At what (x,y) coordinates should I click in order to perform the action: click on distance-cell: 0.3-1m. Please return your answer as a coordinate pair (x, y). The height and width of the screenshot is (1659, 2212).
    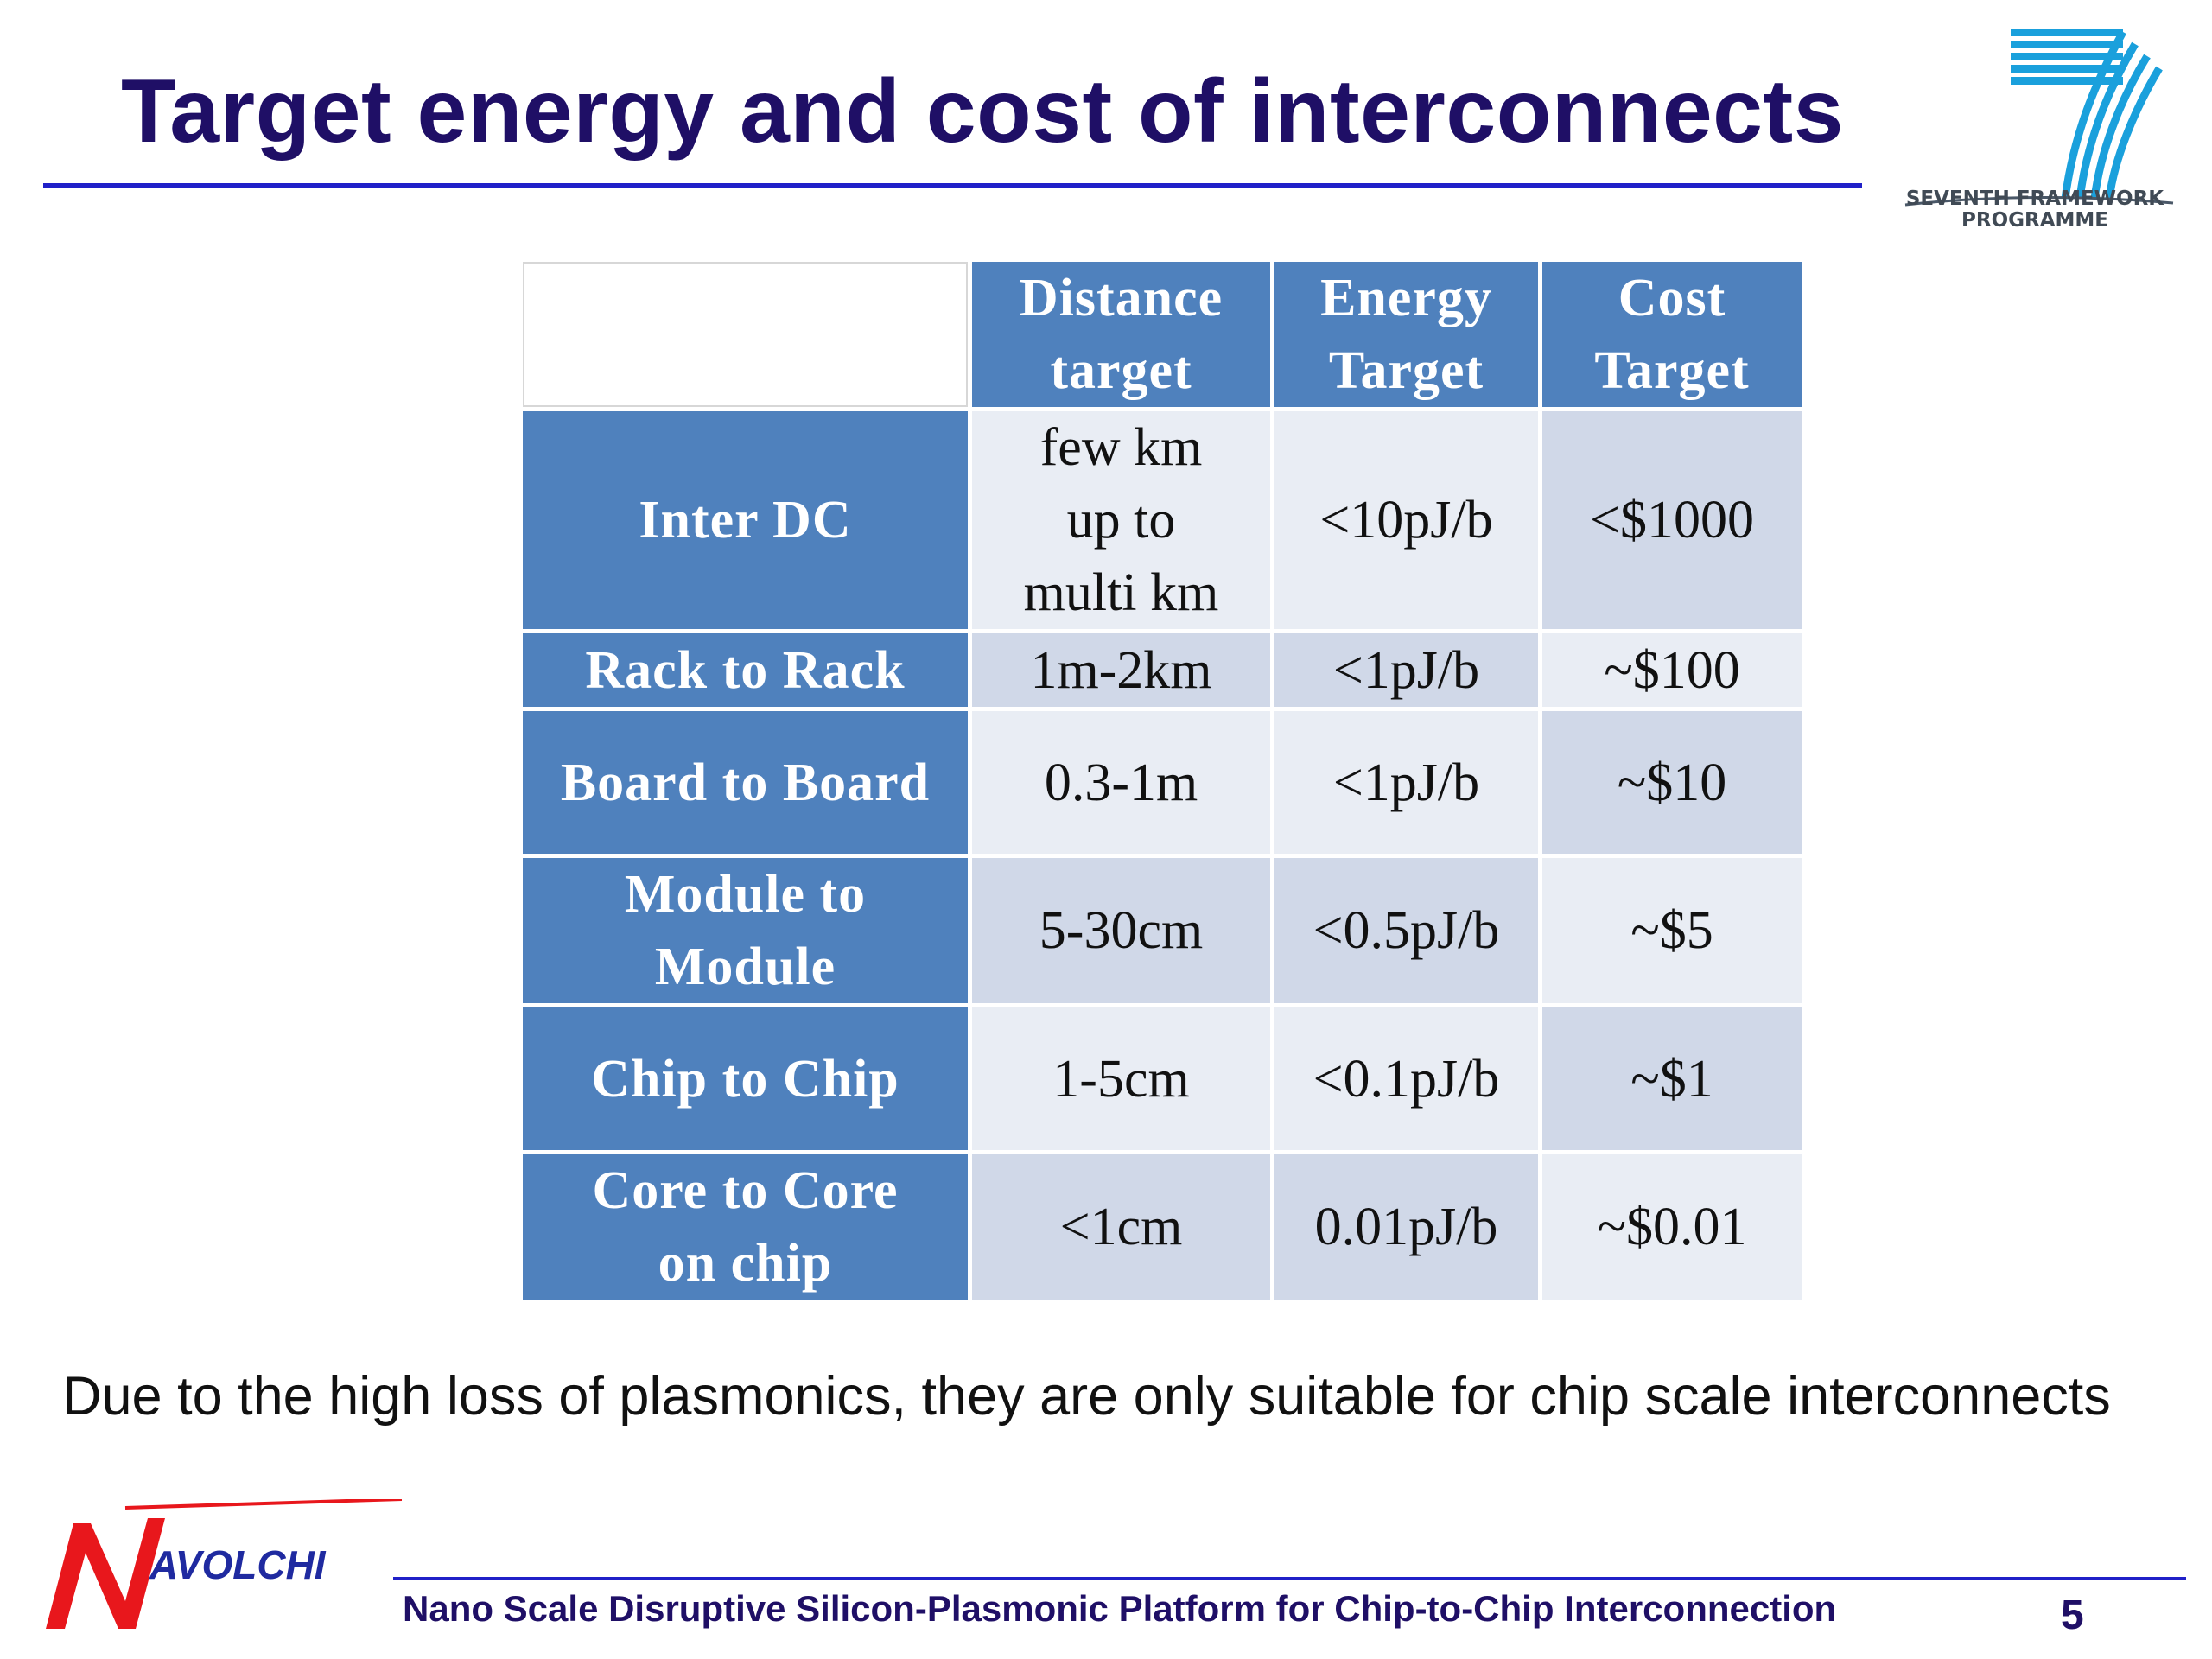
    Looking at the image, I should click on (1121, 782).